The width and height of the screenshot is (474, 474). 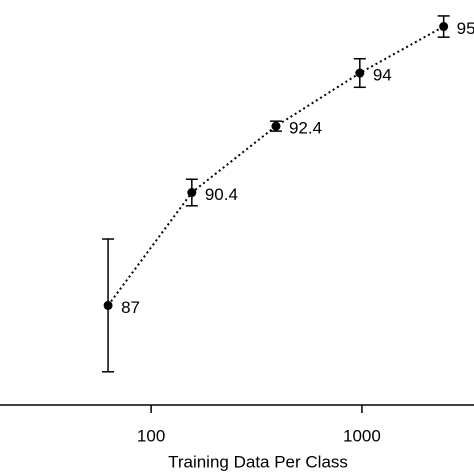 I want to click on value-label: 95.4, so click(x=465, y=28).